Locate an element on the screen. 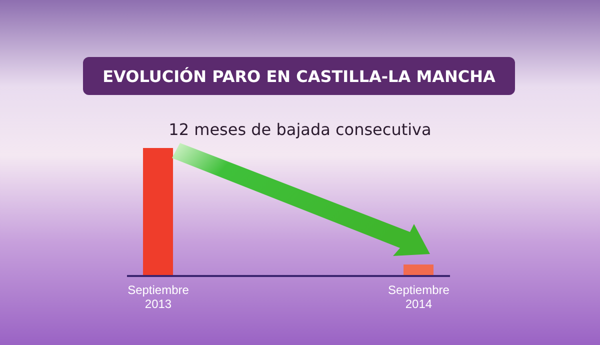  chart-title: EVOLUCIÓN PARO EN CASTILLA-LA MANCHA is located at coordinates (299, 76).